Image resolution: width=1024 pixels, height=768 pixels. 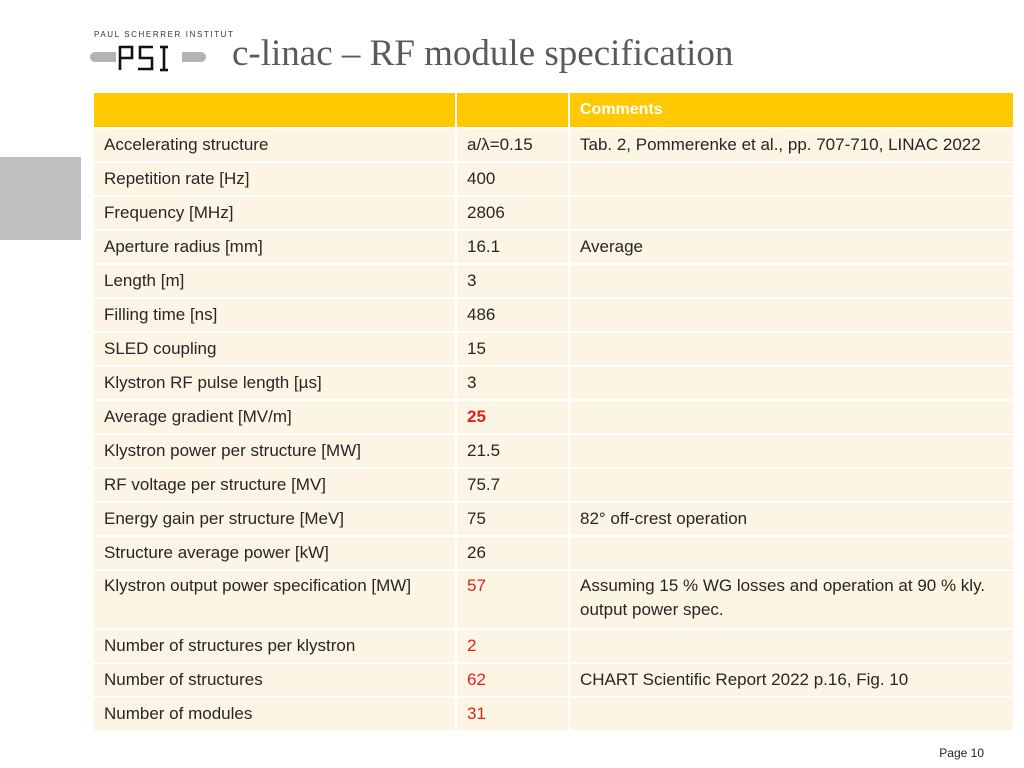 What do you see at coordinates (275, 646) in the screenshot?
I see `param-cell: Number of structures per klystron` at bounding box center [275, 646].